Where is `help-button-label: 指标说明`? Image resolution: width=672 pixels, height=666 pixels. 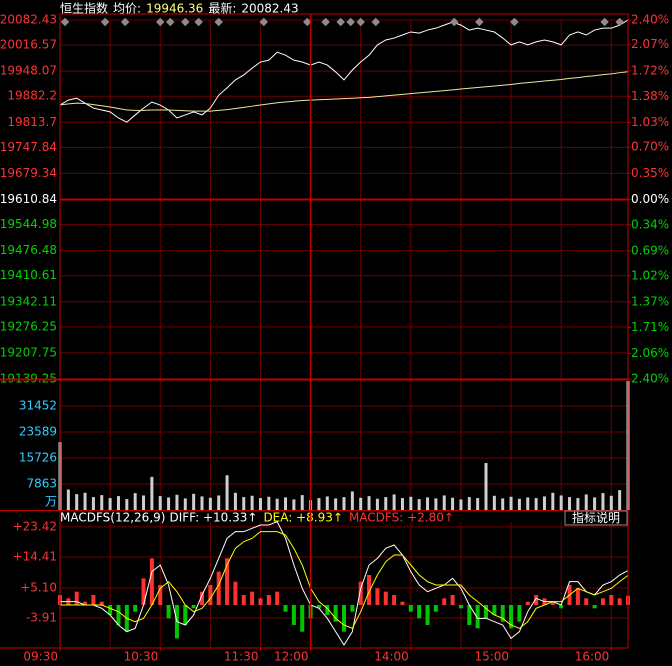
help-button-label: 指标说明 is located at coordinates (596, 517).